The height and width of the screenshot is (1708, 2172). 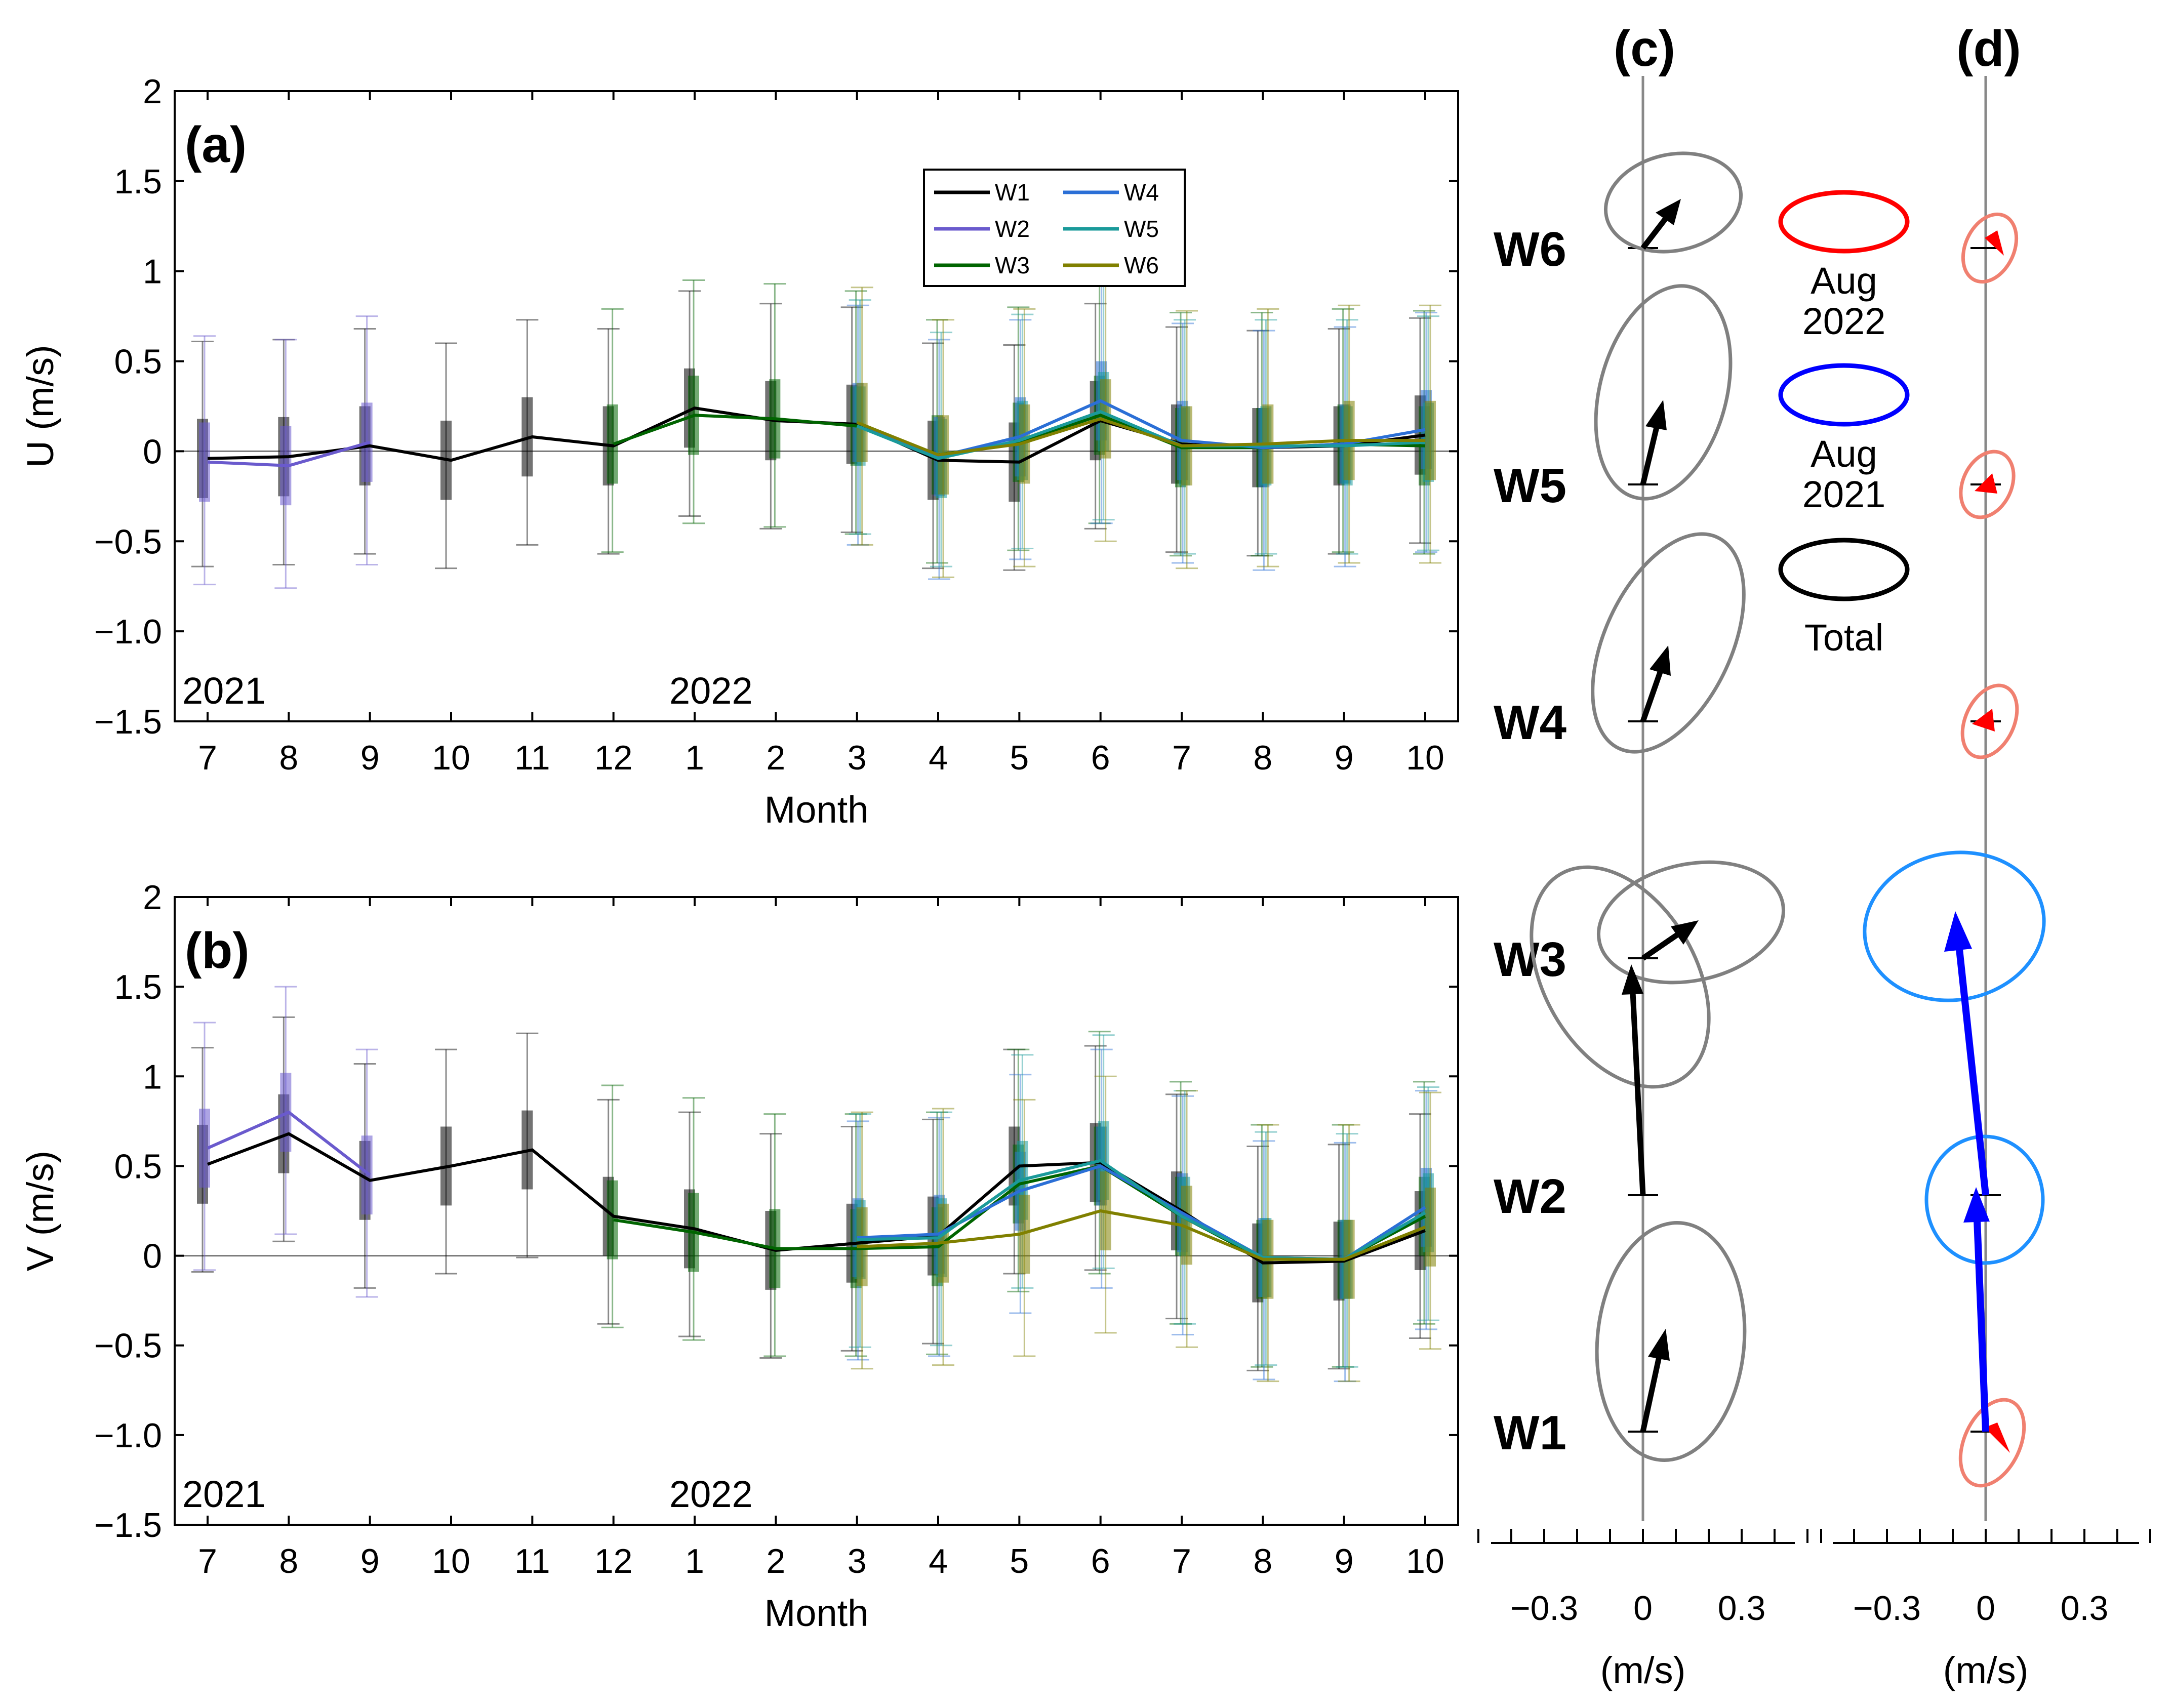 I want to click on panel-a-ytick-label: −1.5, so click(x=128, y=722).